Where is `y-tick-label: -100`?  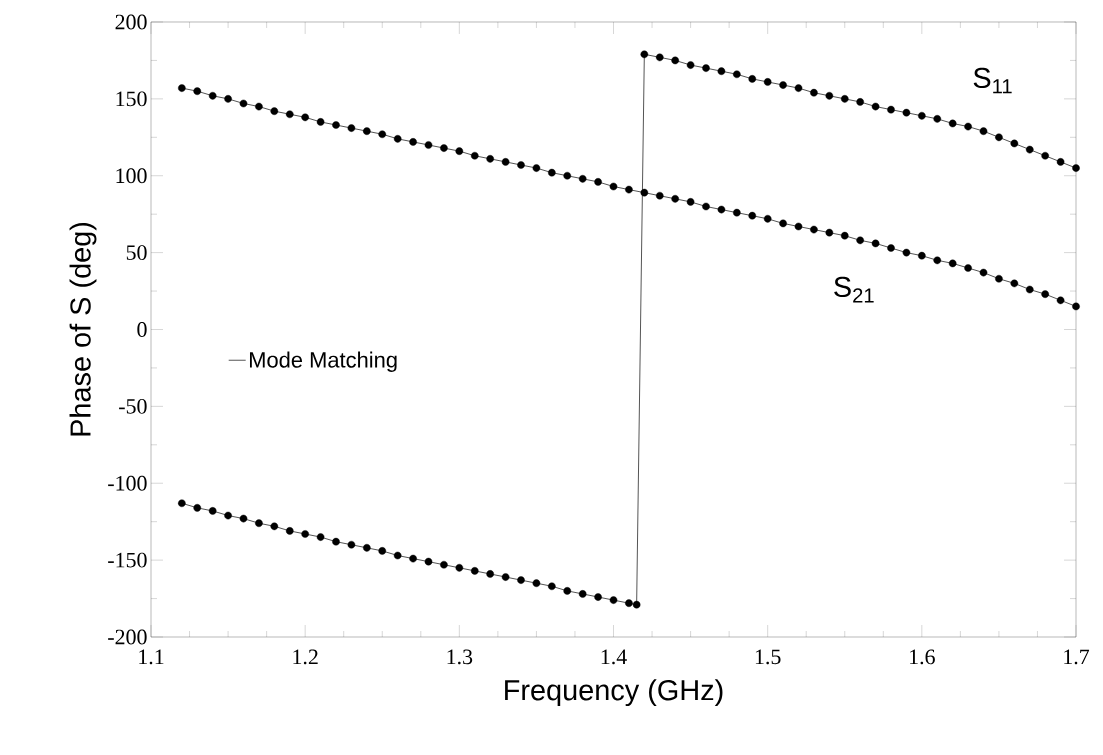
y-tick-label: -100 is located at coordinates (127, 483).